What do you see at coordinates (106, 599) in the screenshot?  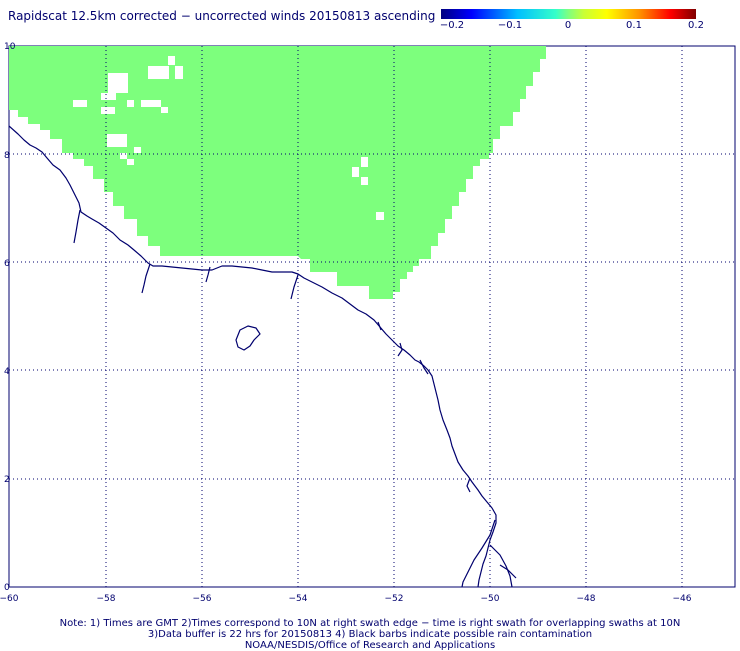 I see `x-tick-label: −58` at bounding box center [106, 599].